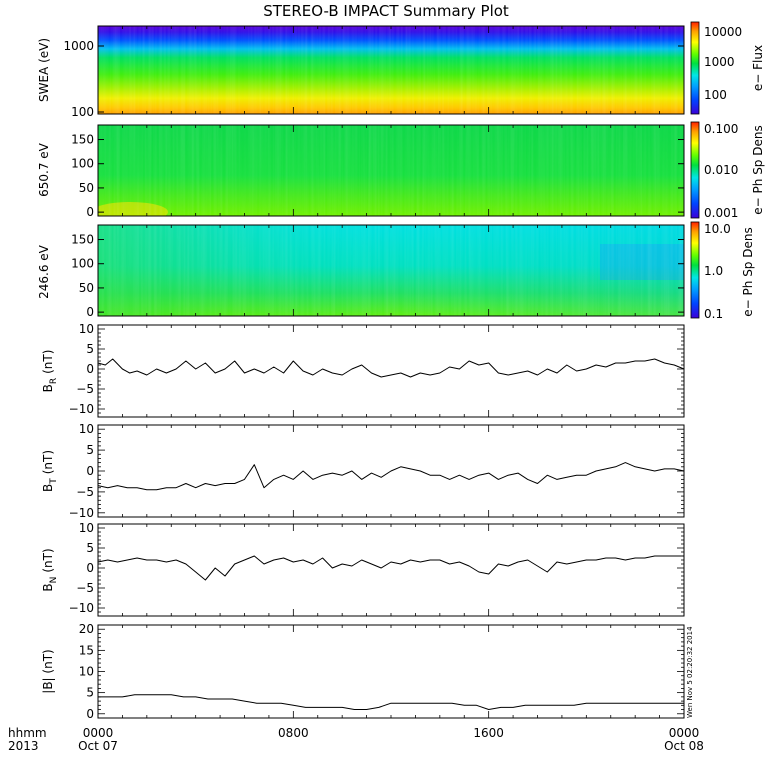 This screenshot has width=780, height=780. Describe the element at coordinates (86, 629) in the screenshot. I see `bmag-ytick-label: 20` at that location.